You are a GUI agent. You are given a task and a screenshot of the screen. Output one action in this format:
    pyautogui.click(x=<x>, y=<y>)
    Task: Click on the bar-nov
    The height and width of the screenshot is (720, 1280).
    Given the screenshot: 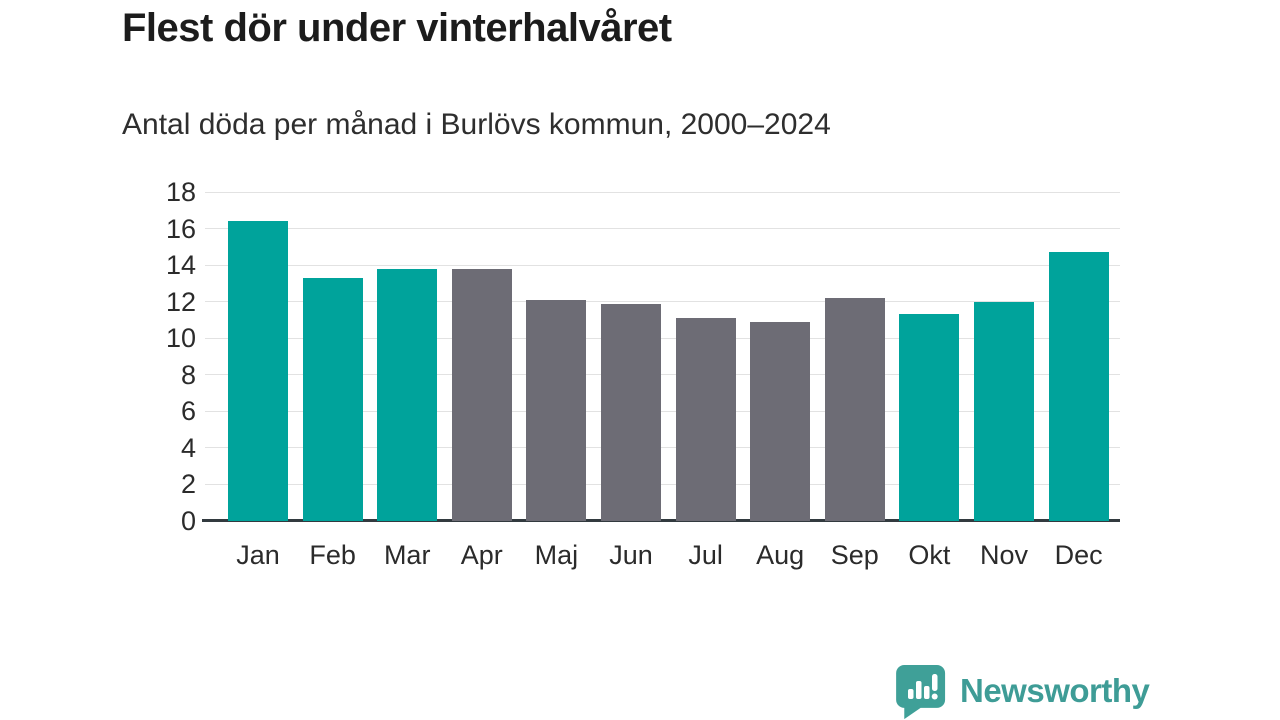 What is the action you would take?
    pyautogui.click(x=1004, y=411)
    